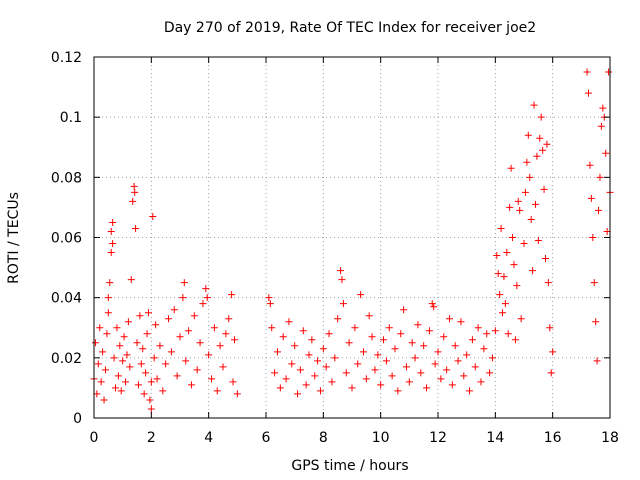 The image size is (640, 480). Describe the element at coordinates (381, 438) in the screenshot. I see `x-tick-label: 10` at that location.